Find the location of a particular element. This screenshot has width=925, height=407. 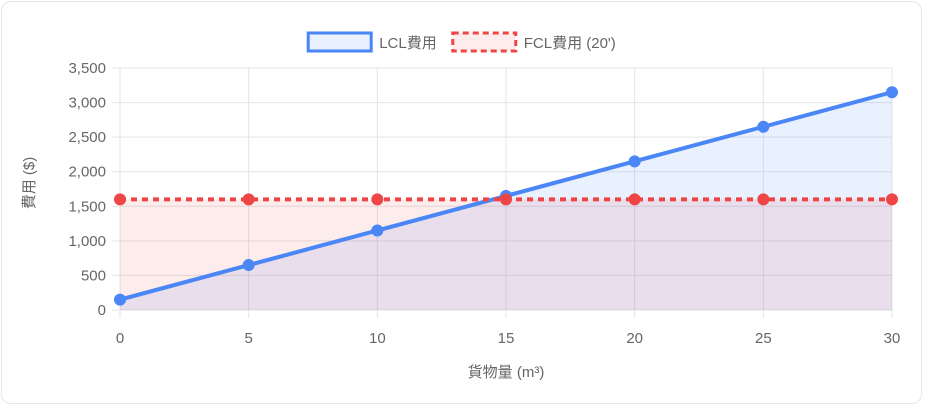

y-tick-label: 1,000 is located at coordinates (87, 241).